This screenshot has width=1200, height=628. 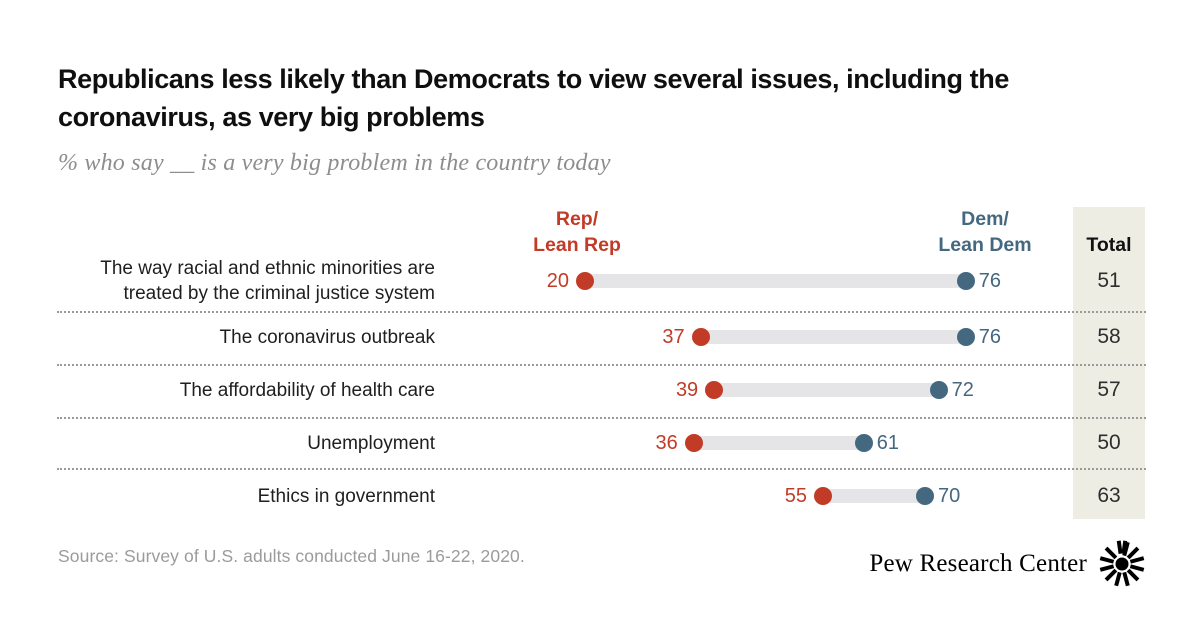 I want to click on total-value: 51, so click(x=1109, y=280).